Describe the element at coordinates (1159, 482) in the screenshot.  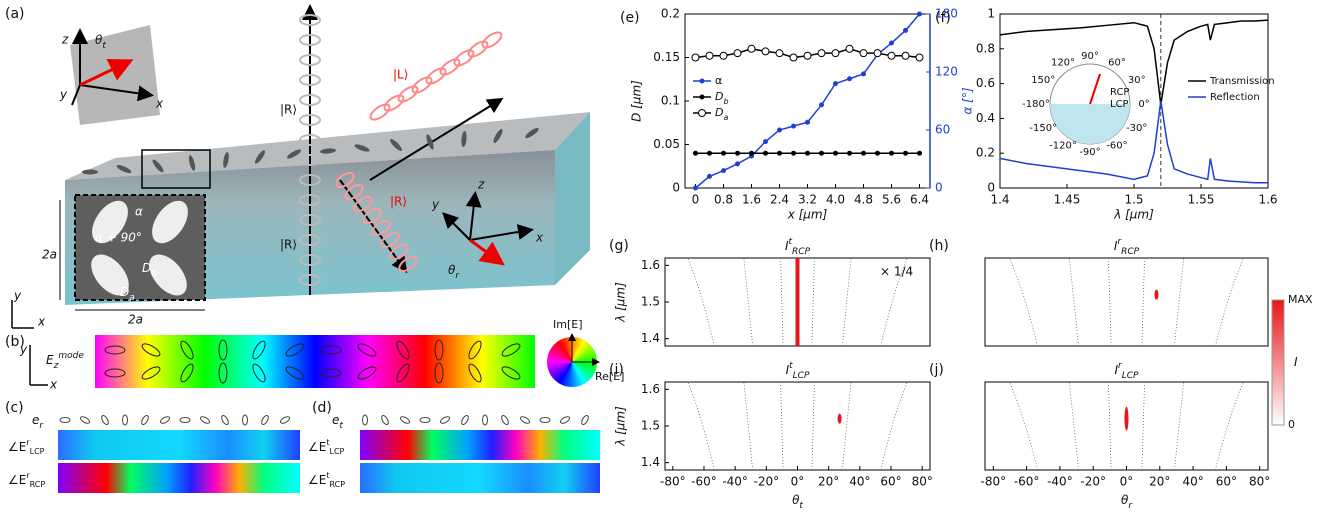
I see `x-tick-label: 20°` at that location.